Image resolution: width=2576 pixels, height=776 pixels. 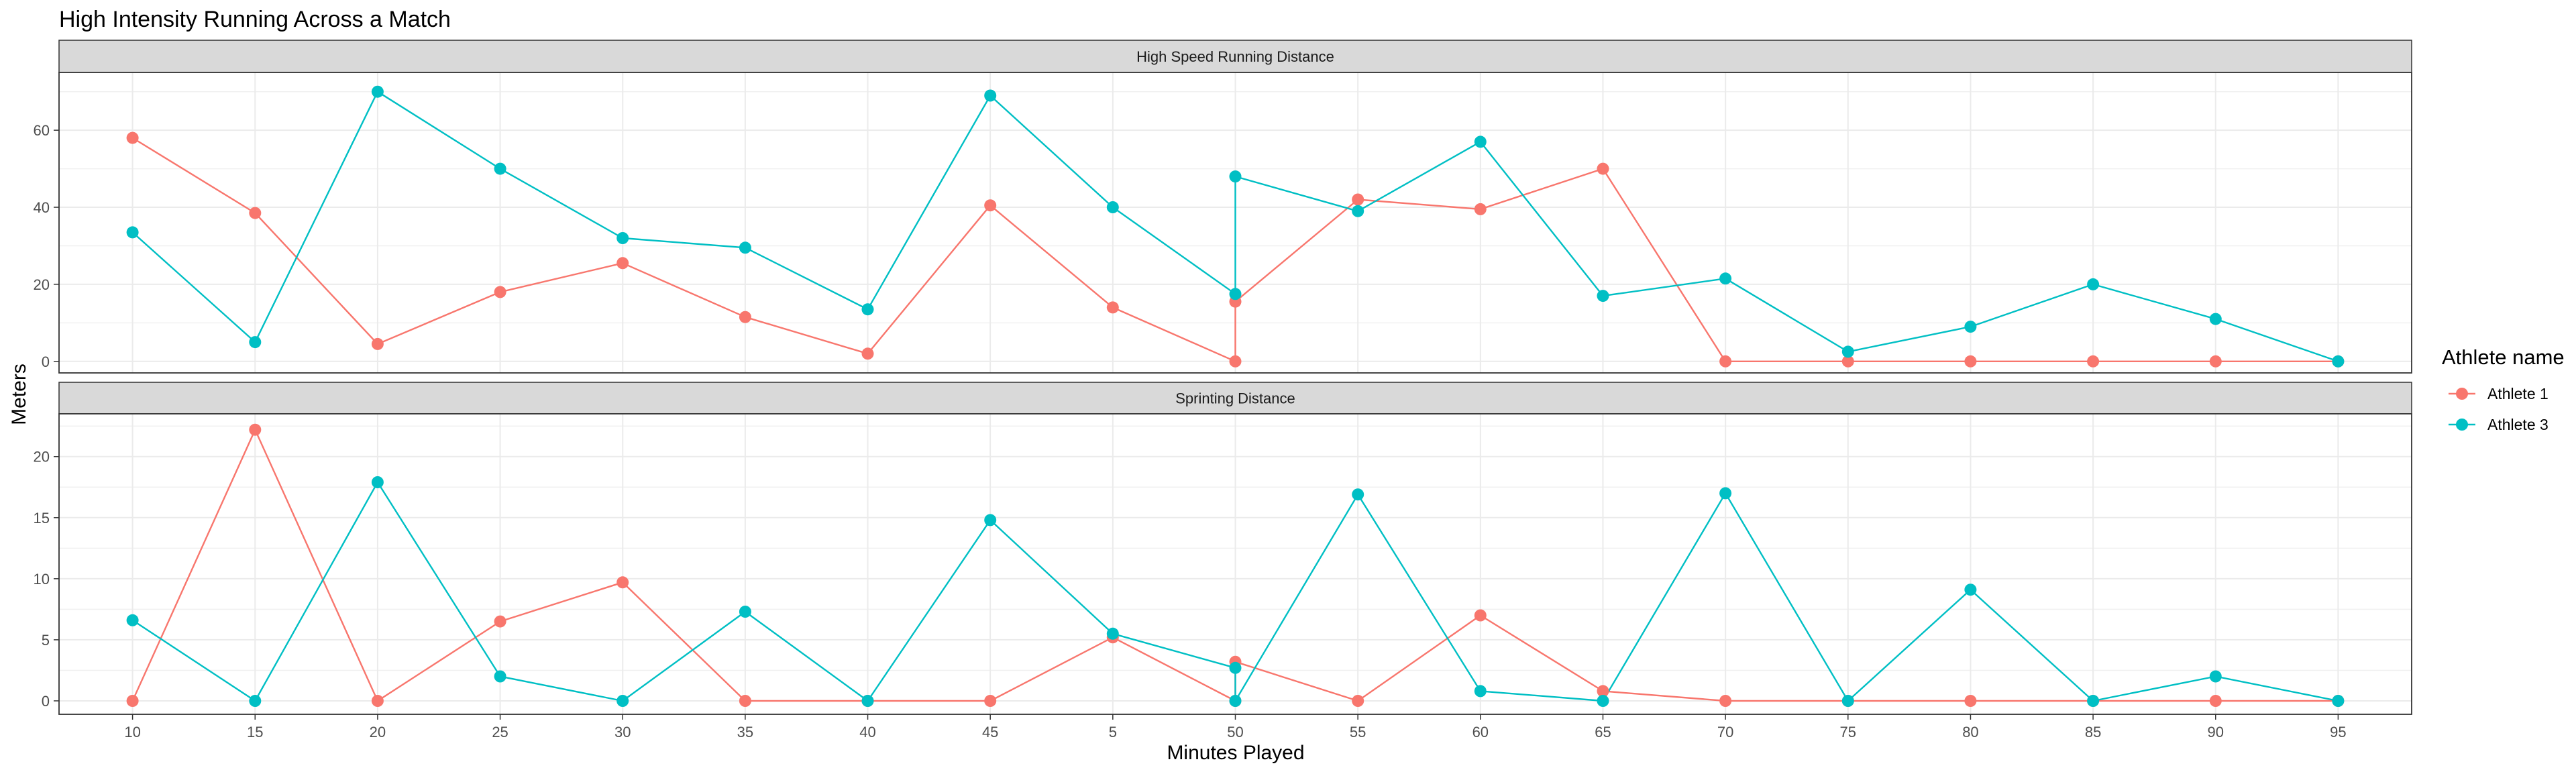 I want to click on x-tick-label: 40, so click(x=867, y=732).